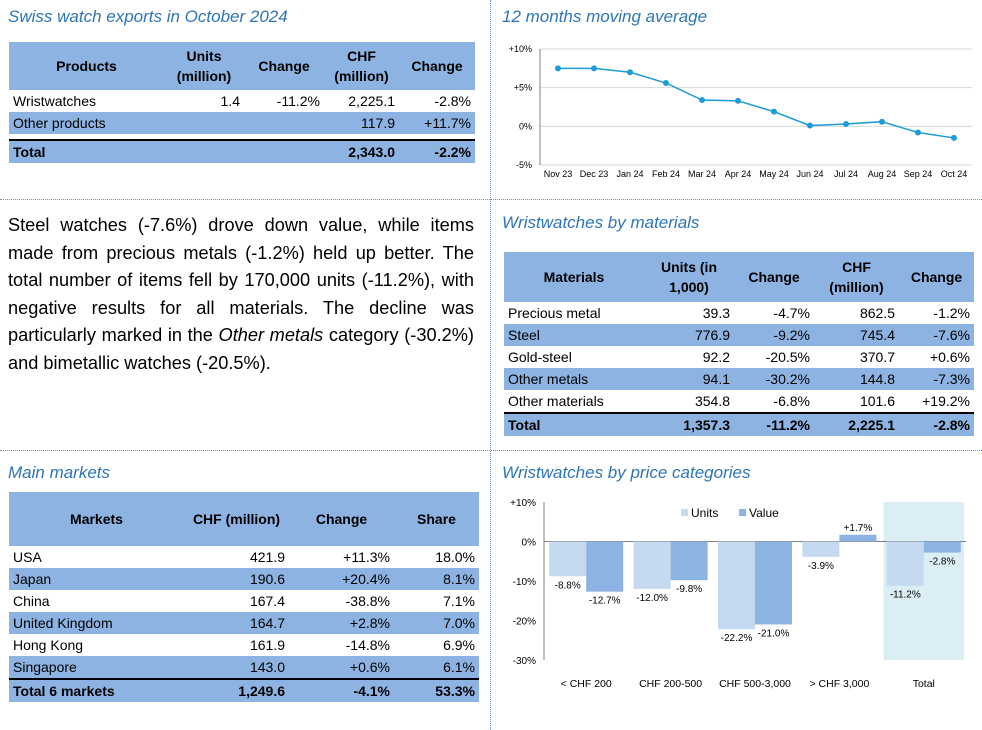  I want to click on units-value, so click(204, 123).